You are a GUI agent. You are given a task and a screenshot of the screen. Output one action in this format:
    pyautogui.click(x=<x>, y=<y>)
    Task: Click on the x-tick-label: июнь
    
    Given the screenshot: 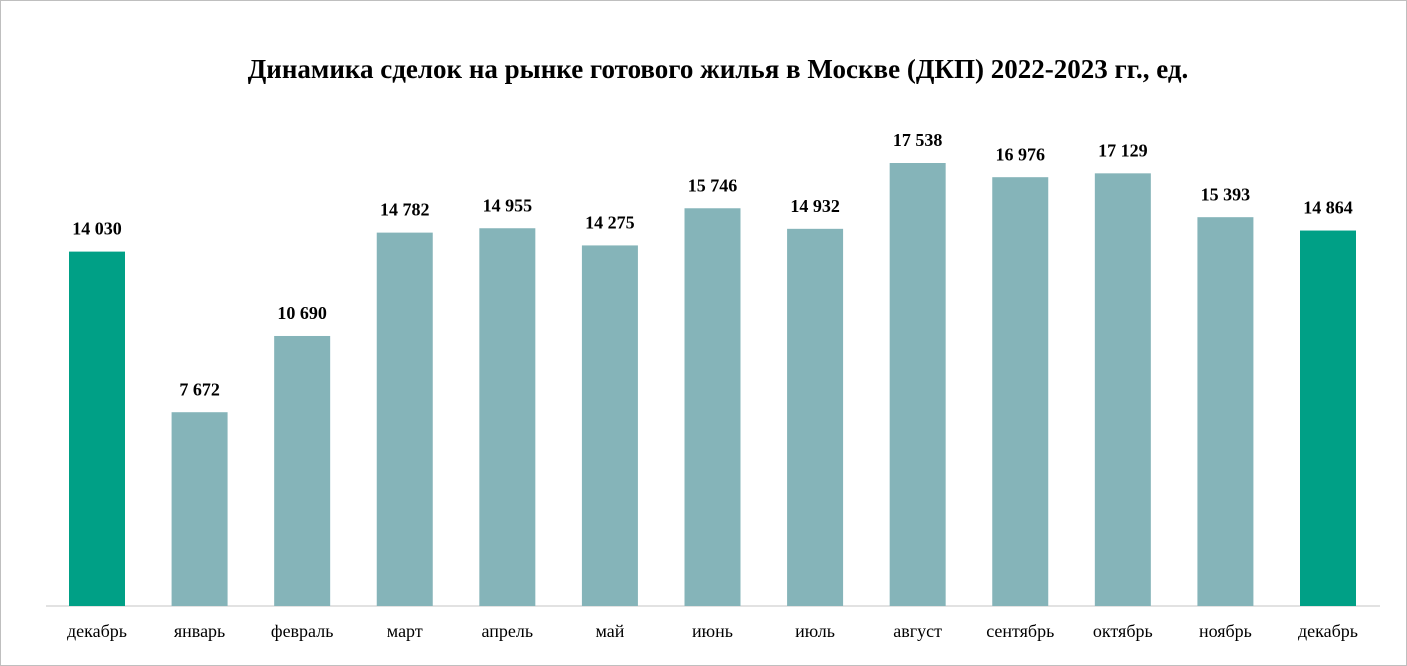 What is the action you would take?
    pyautogui.click(x=712, y=631)
    